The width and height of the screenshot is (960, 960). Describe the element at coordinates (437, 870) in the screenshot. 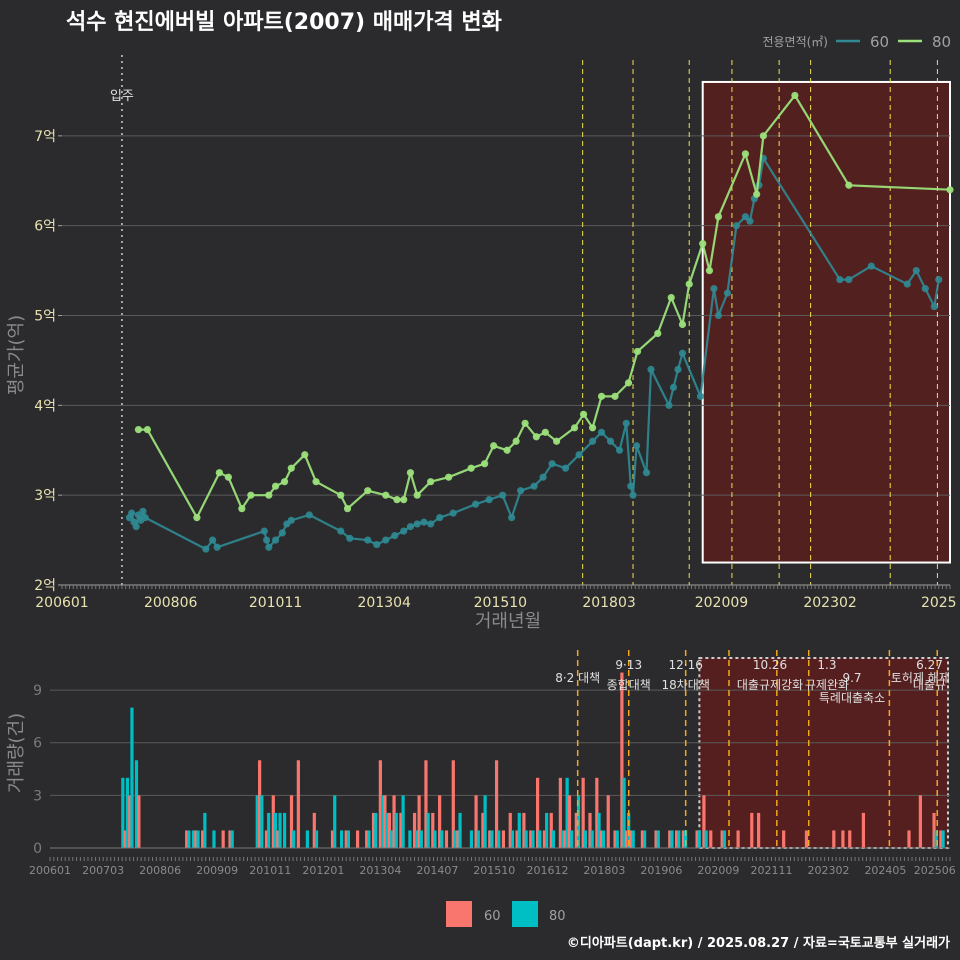

I see `volume-x-tick-label: 201407` at that location.